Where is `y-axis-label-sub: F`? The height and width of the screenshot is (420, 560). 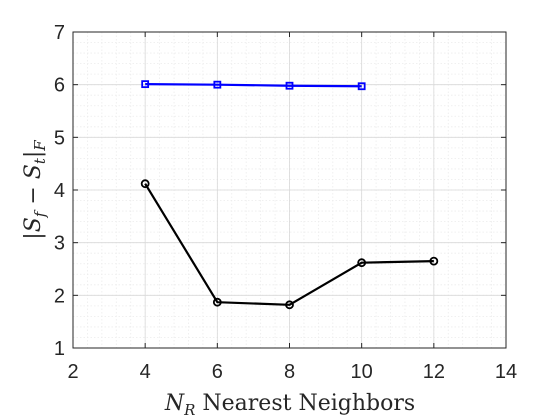
y-axis-label-sub: F is located at coordinates (40, 146).